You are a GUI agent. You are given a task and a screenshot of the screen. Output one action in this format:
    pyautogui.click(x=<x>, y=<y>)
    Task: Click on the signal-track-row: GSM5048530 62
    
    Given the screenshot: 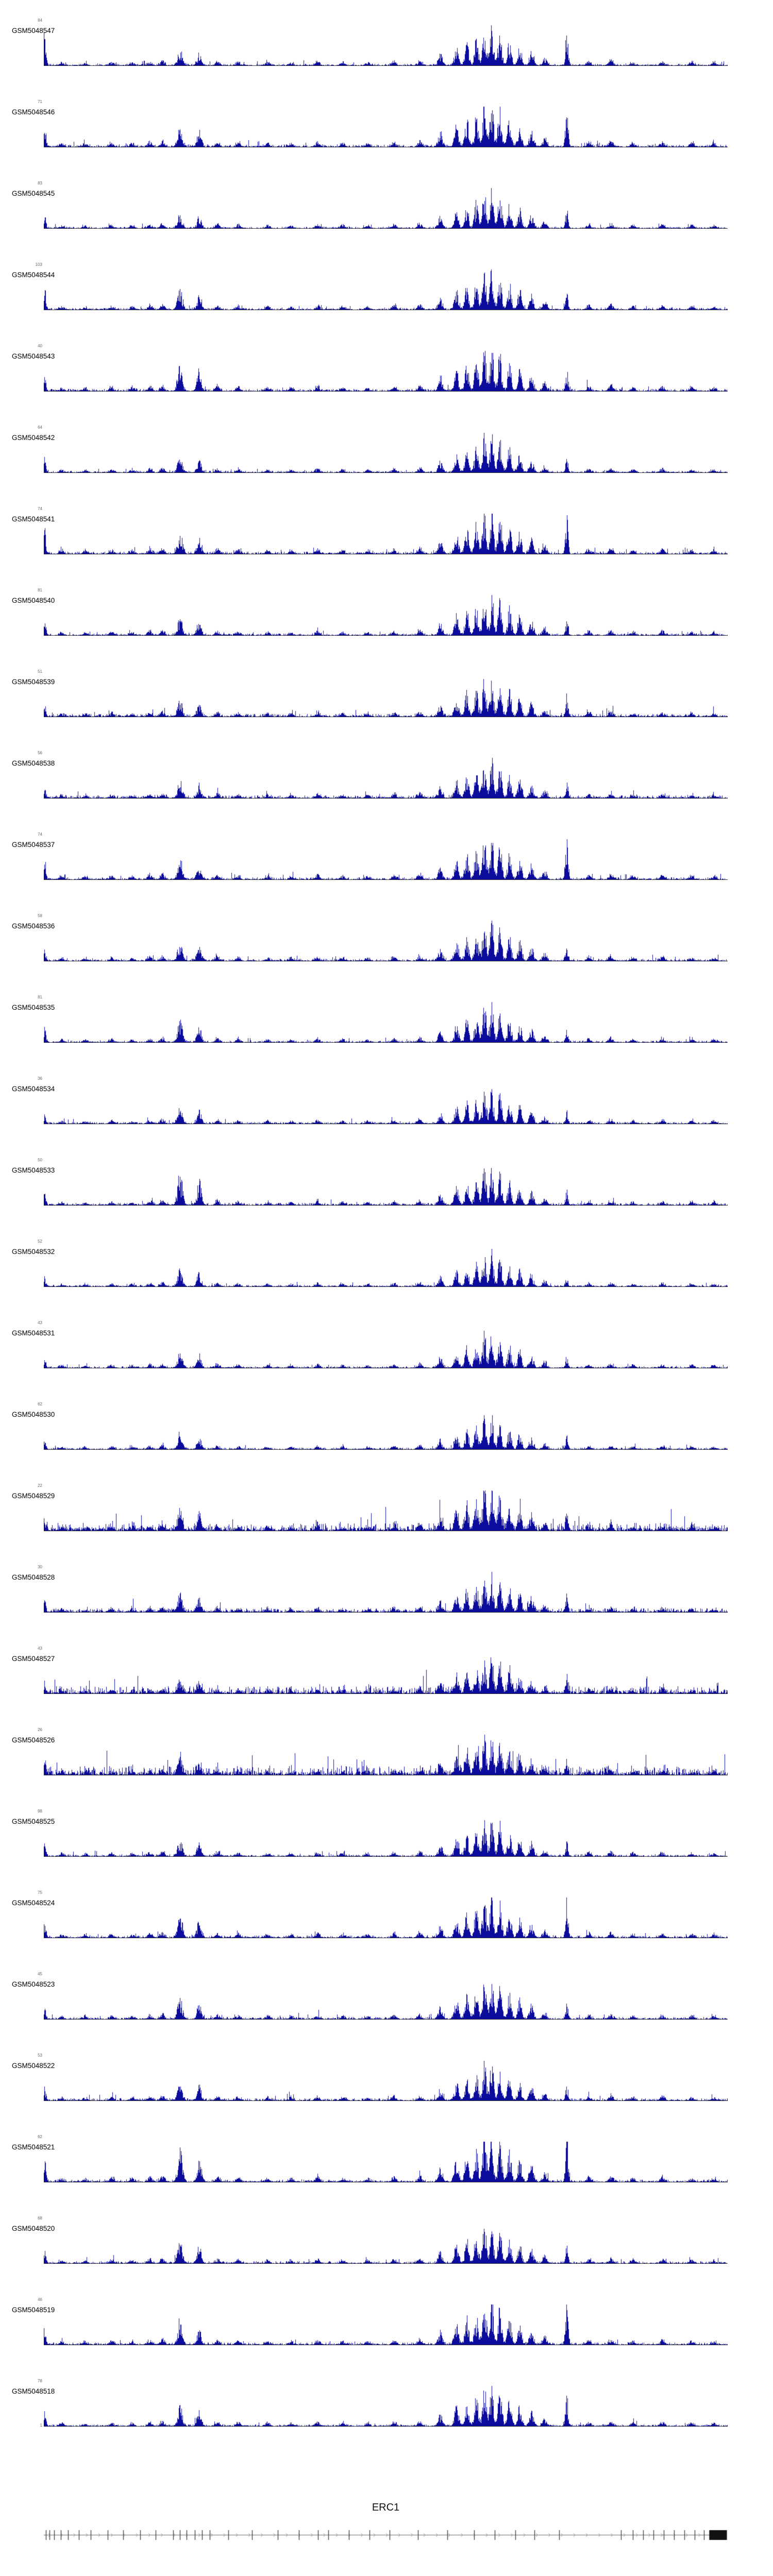 What is the action you would take?
    pyautogui.click(x=386, y=1443)
    